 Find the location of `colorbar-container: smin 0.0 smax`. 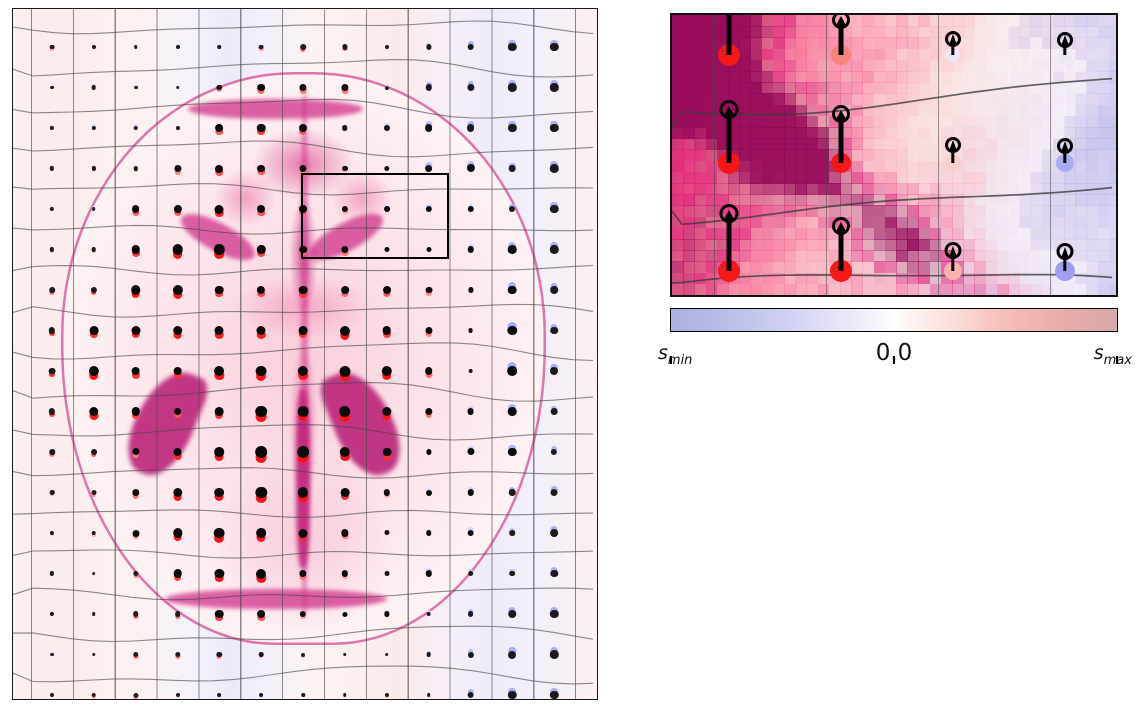

colorbar-container: smin 0.0 smax is located at coordinates (895, 338).